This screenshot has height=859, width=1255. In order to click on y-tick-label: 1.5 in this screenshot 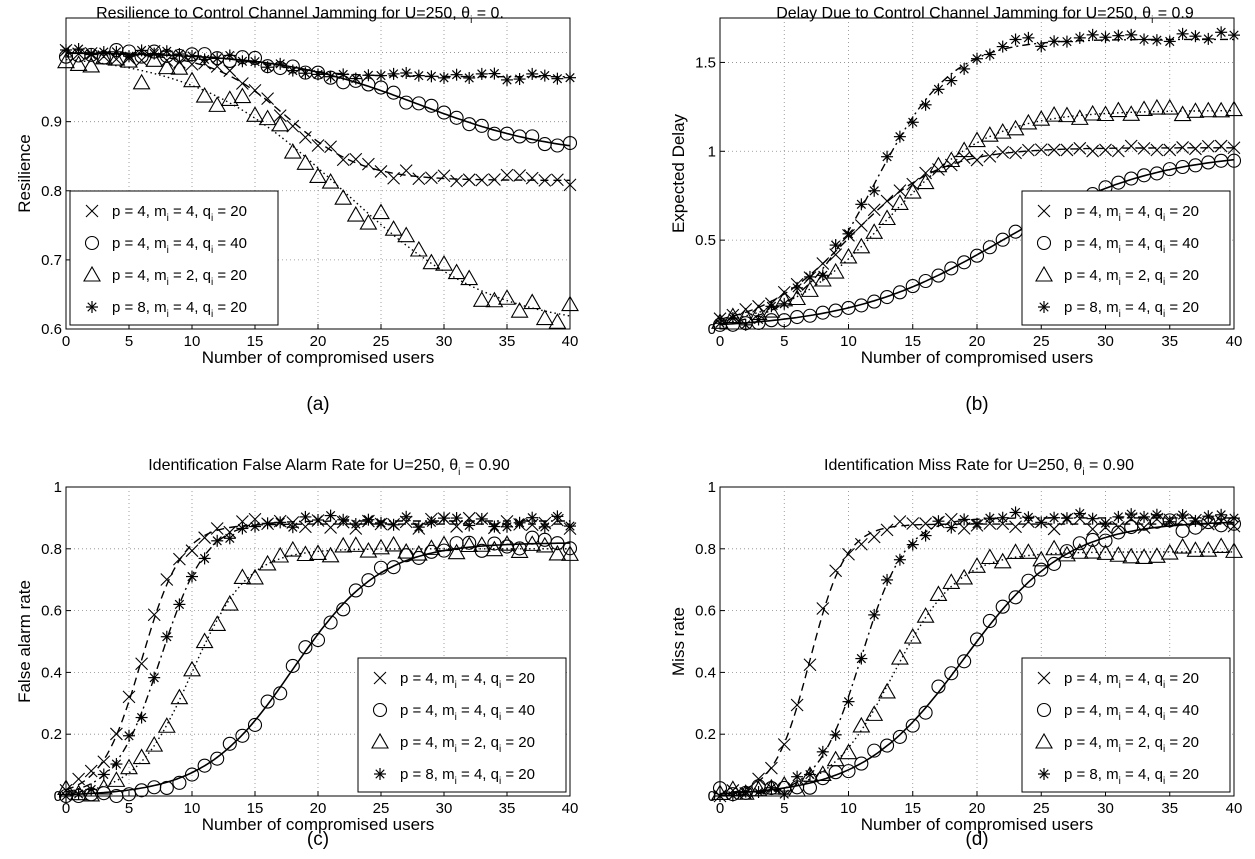, I will do `click(705, 62)`.